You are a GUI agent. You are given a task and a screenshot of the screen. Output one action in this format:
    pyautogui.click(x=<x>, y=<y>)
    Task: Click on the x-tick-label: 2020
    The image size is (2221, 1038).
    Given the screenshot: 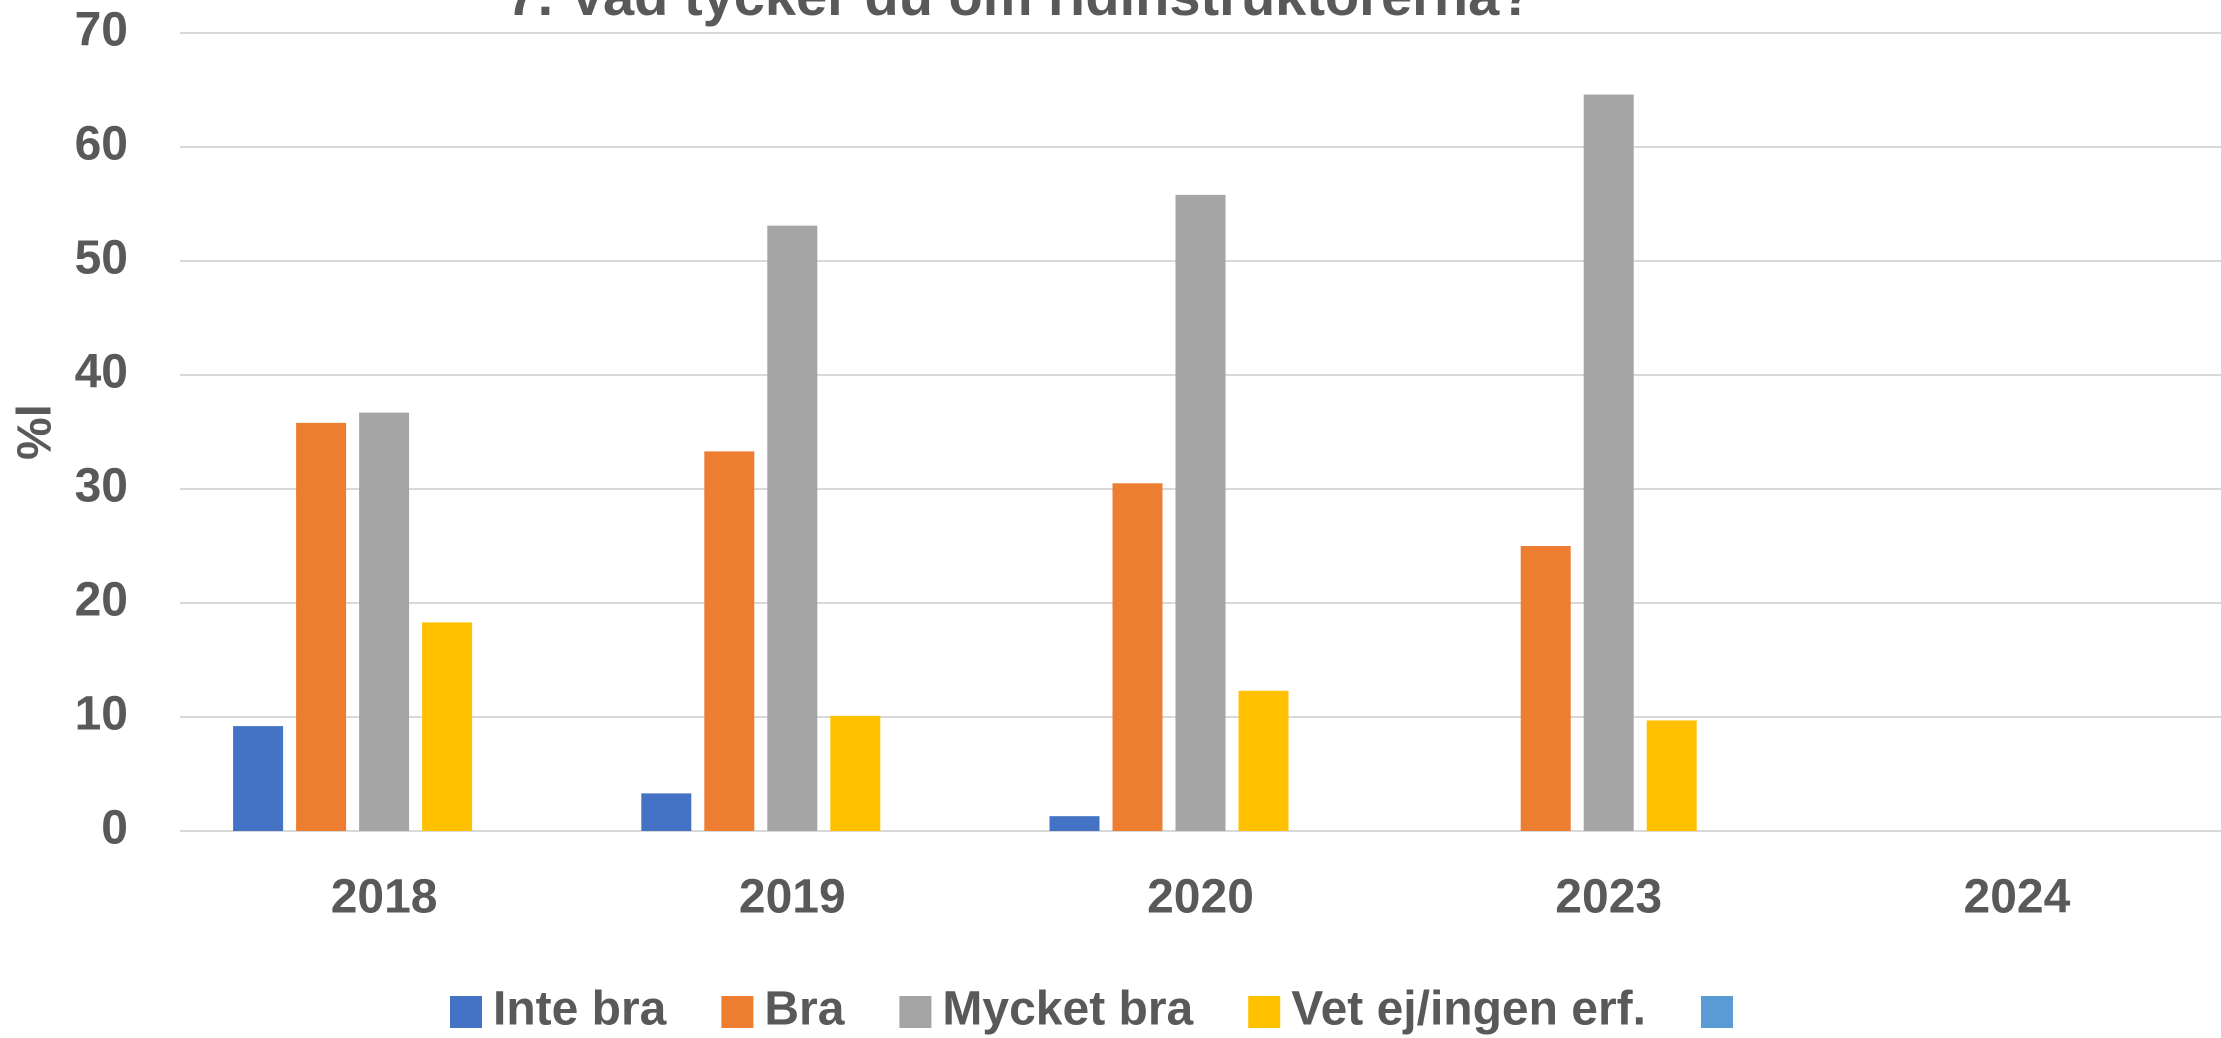 What is the action you would take?
    pyautogui.click(x=1200, y=897)
    